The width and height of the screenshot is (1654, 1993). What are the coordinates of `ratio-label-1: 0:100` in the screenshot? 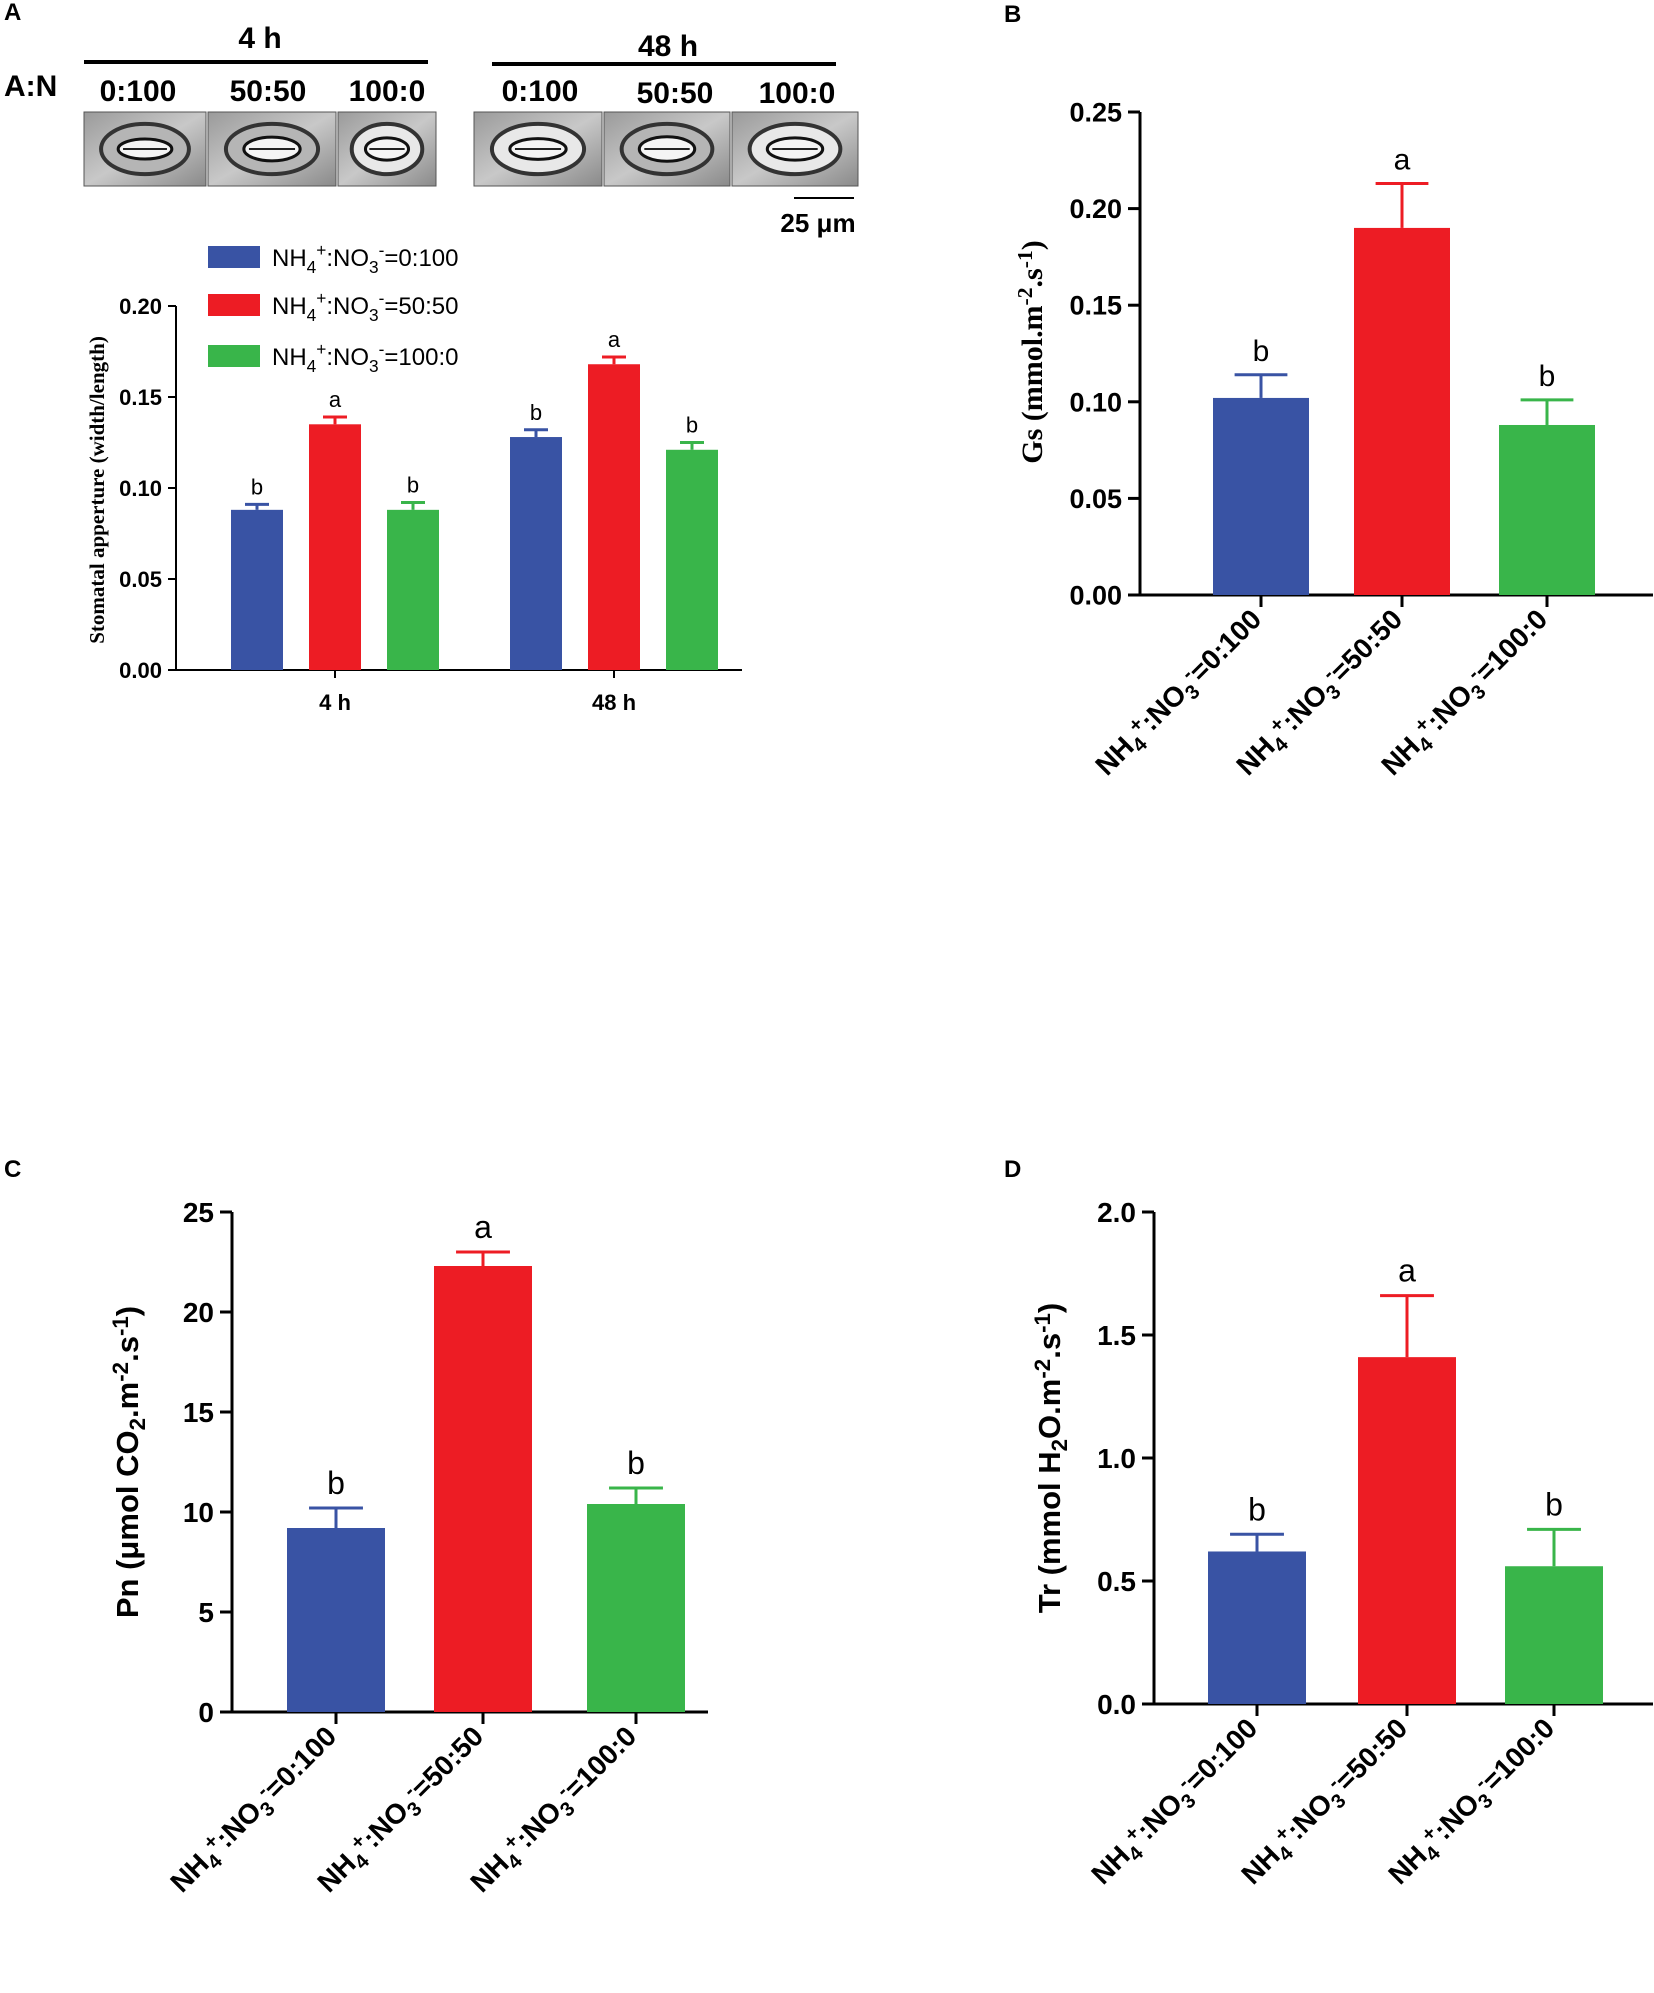 It's located at (138, 91).